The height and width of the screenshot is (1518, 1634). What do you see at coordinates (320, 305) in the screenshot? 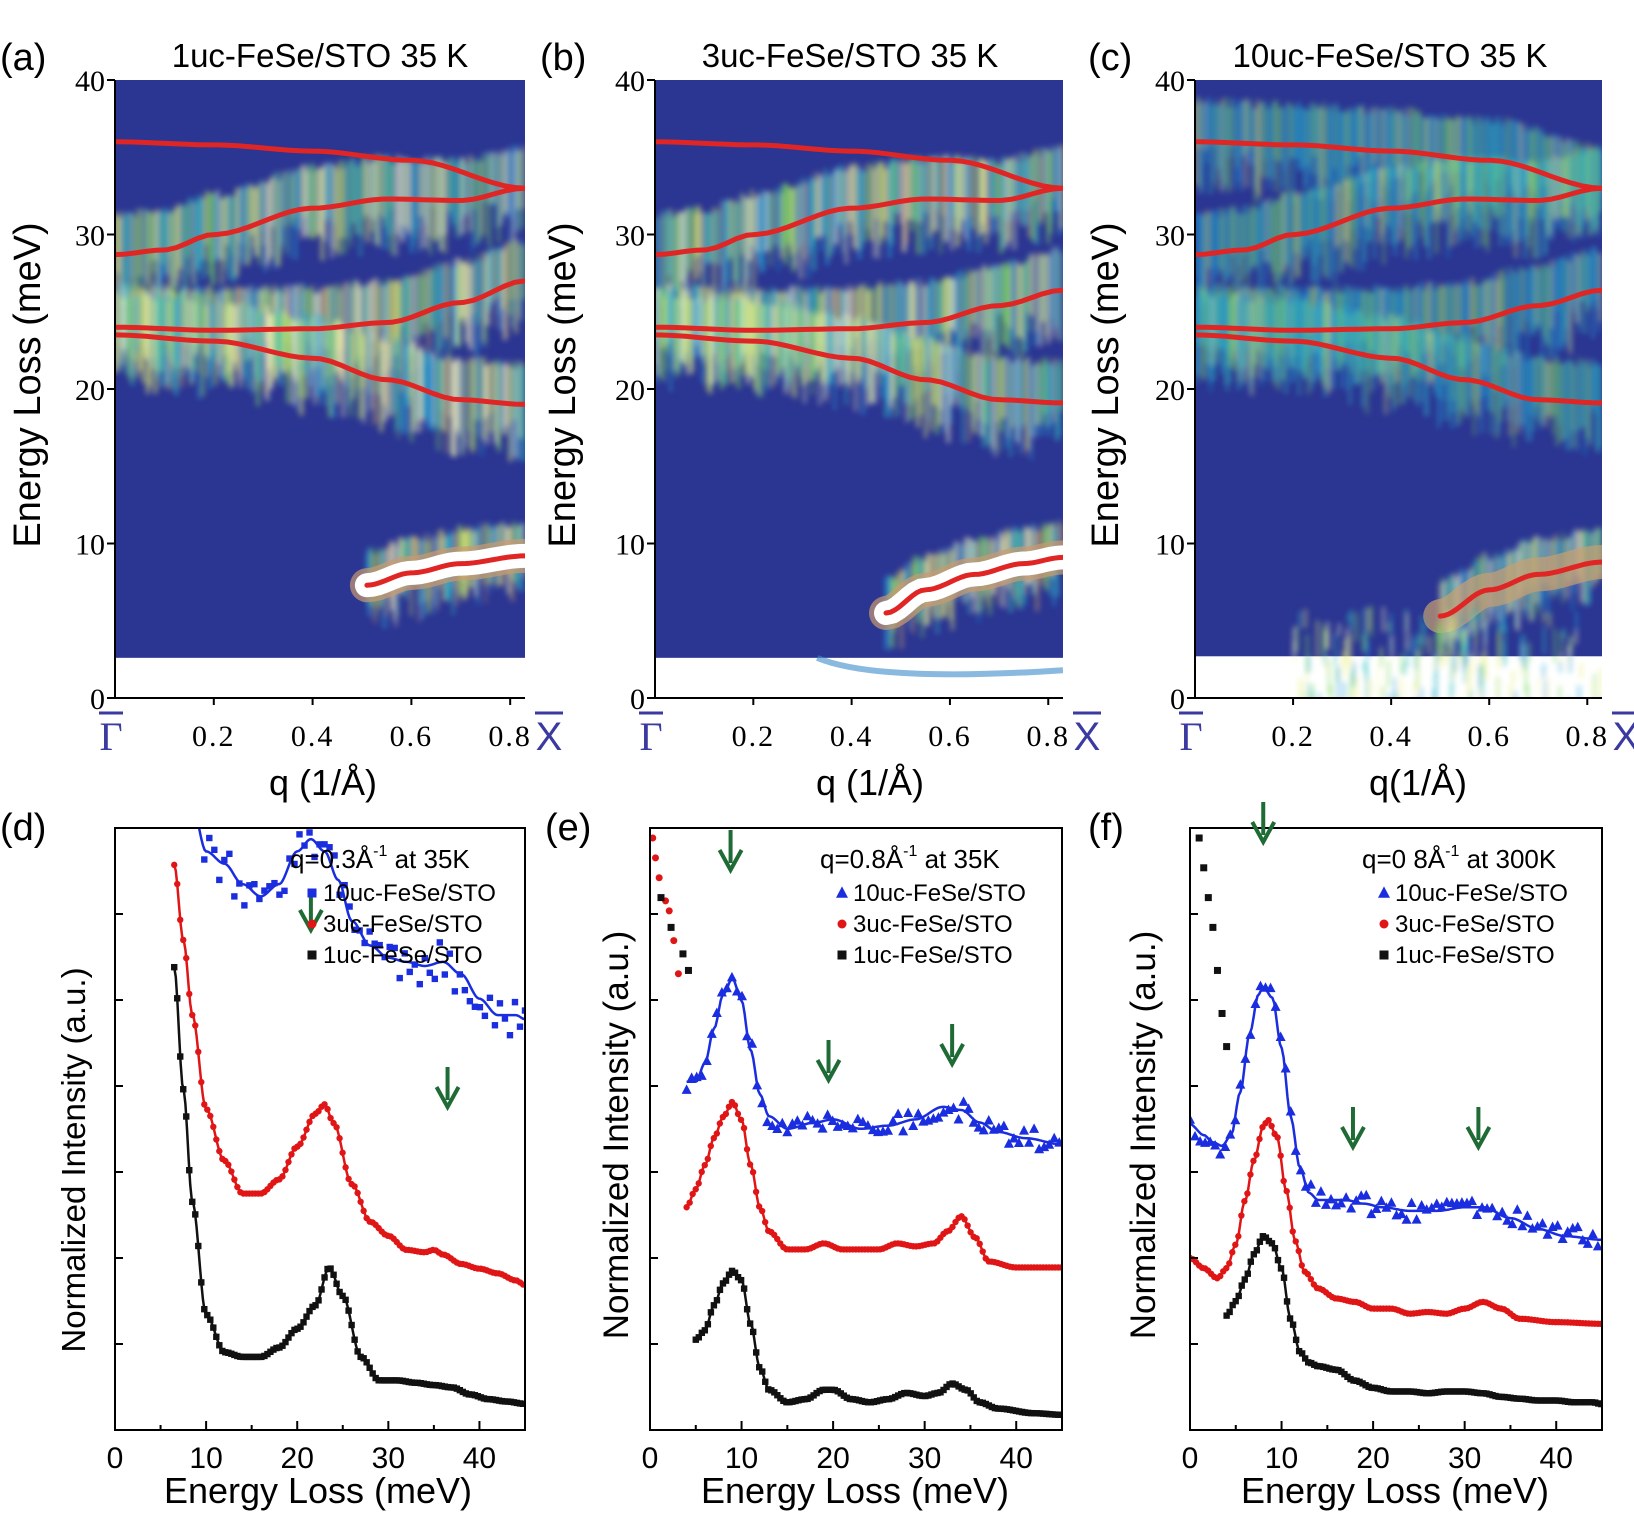
I see `dispersion-curve-mid1` at bounding box center [320, 305].